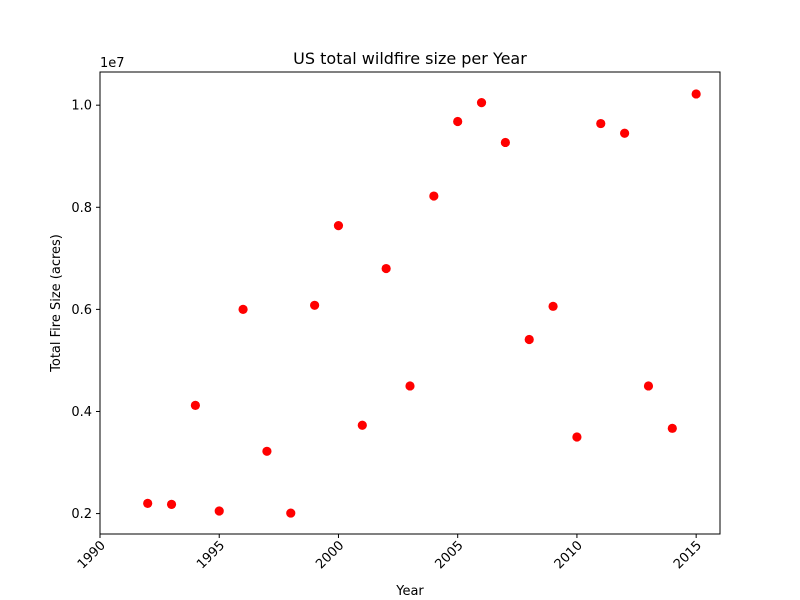 Image resolution: width=800 pixels, height=600 pixels. I want to click on y-axis-ticks: 0.2 0.4 0.6 0.8 1.0, so click(85, 310).